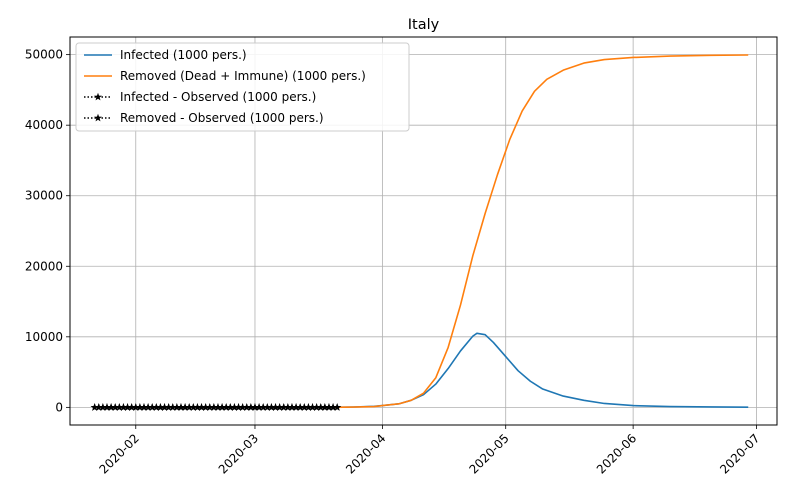  I want to click on legend-label: Removed (Dead + Immune) (1000 pers.), so click(243, 76).